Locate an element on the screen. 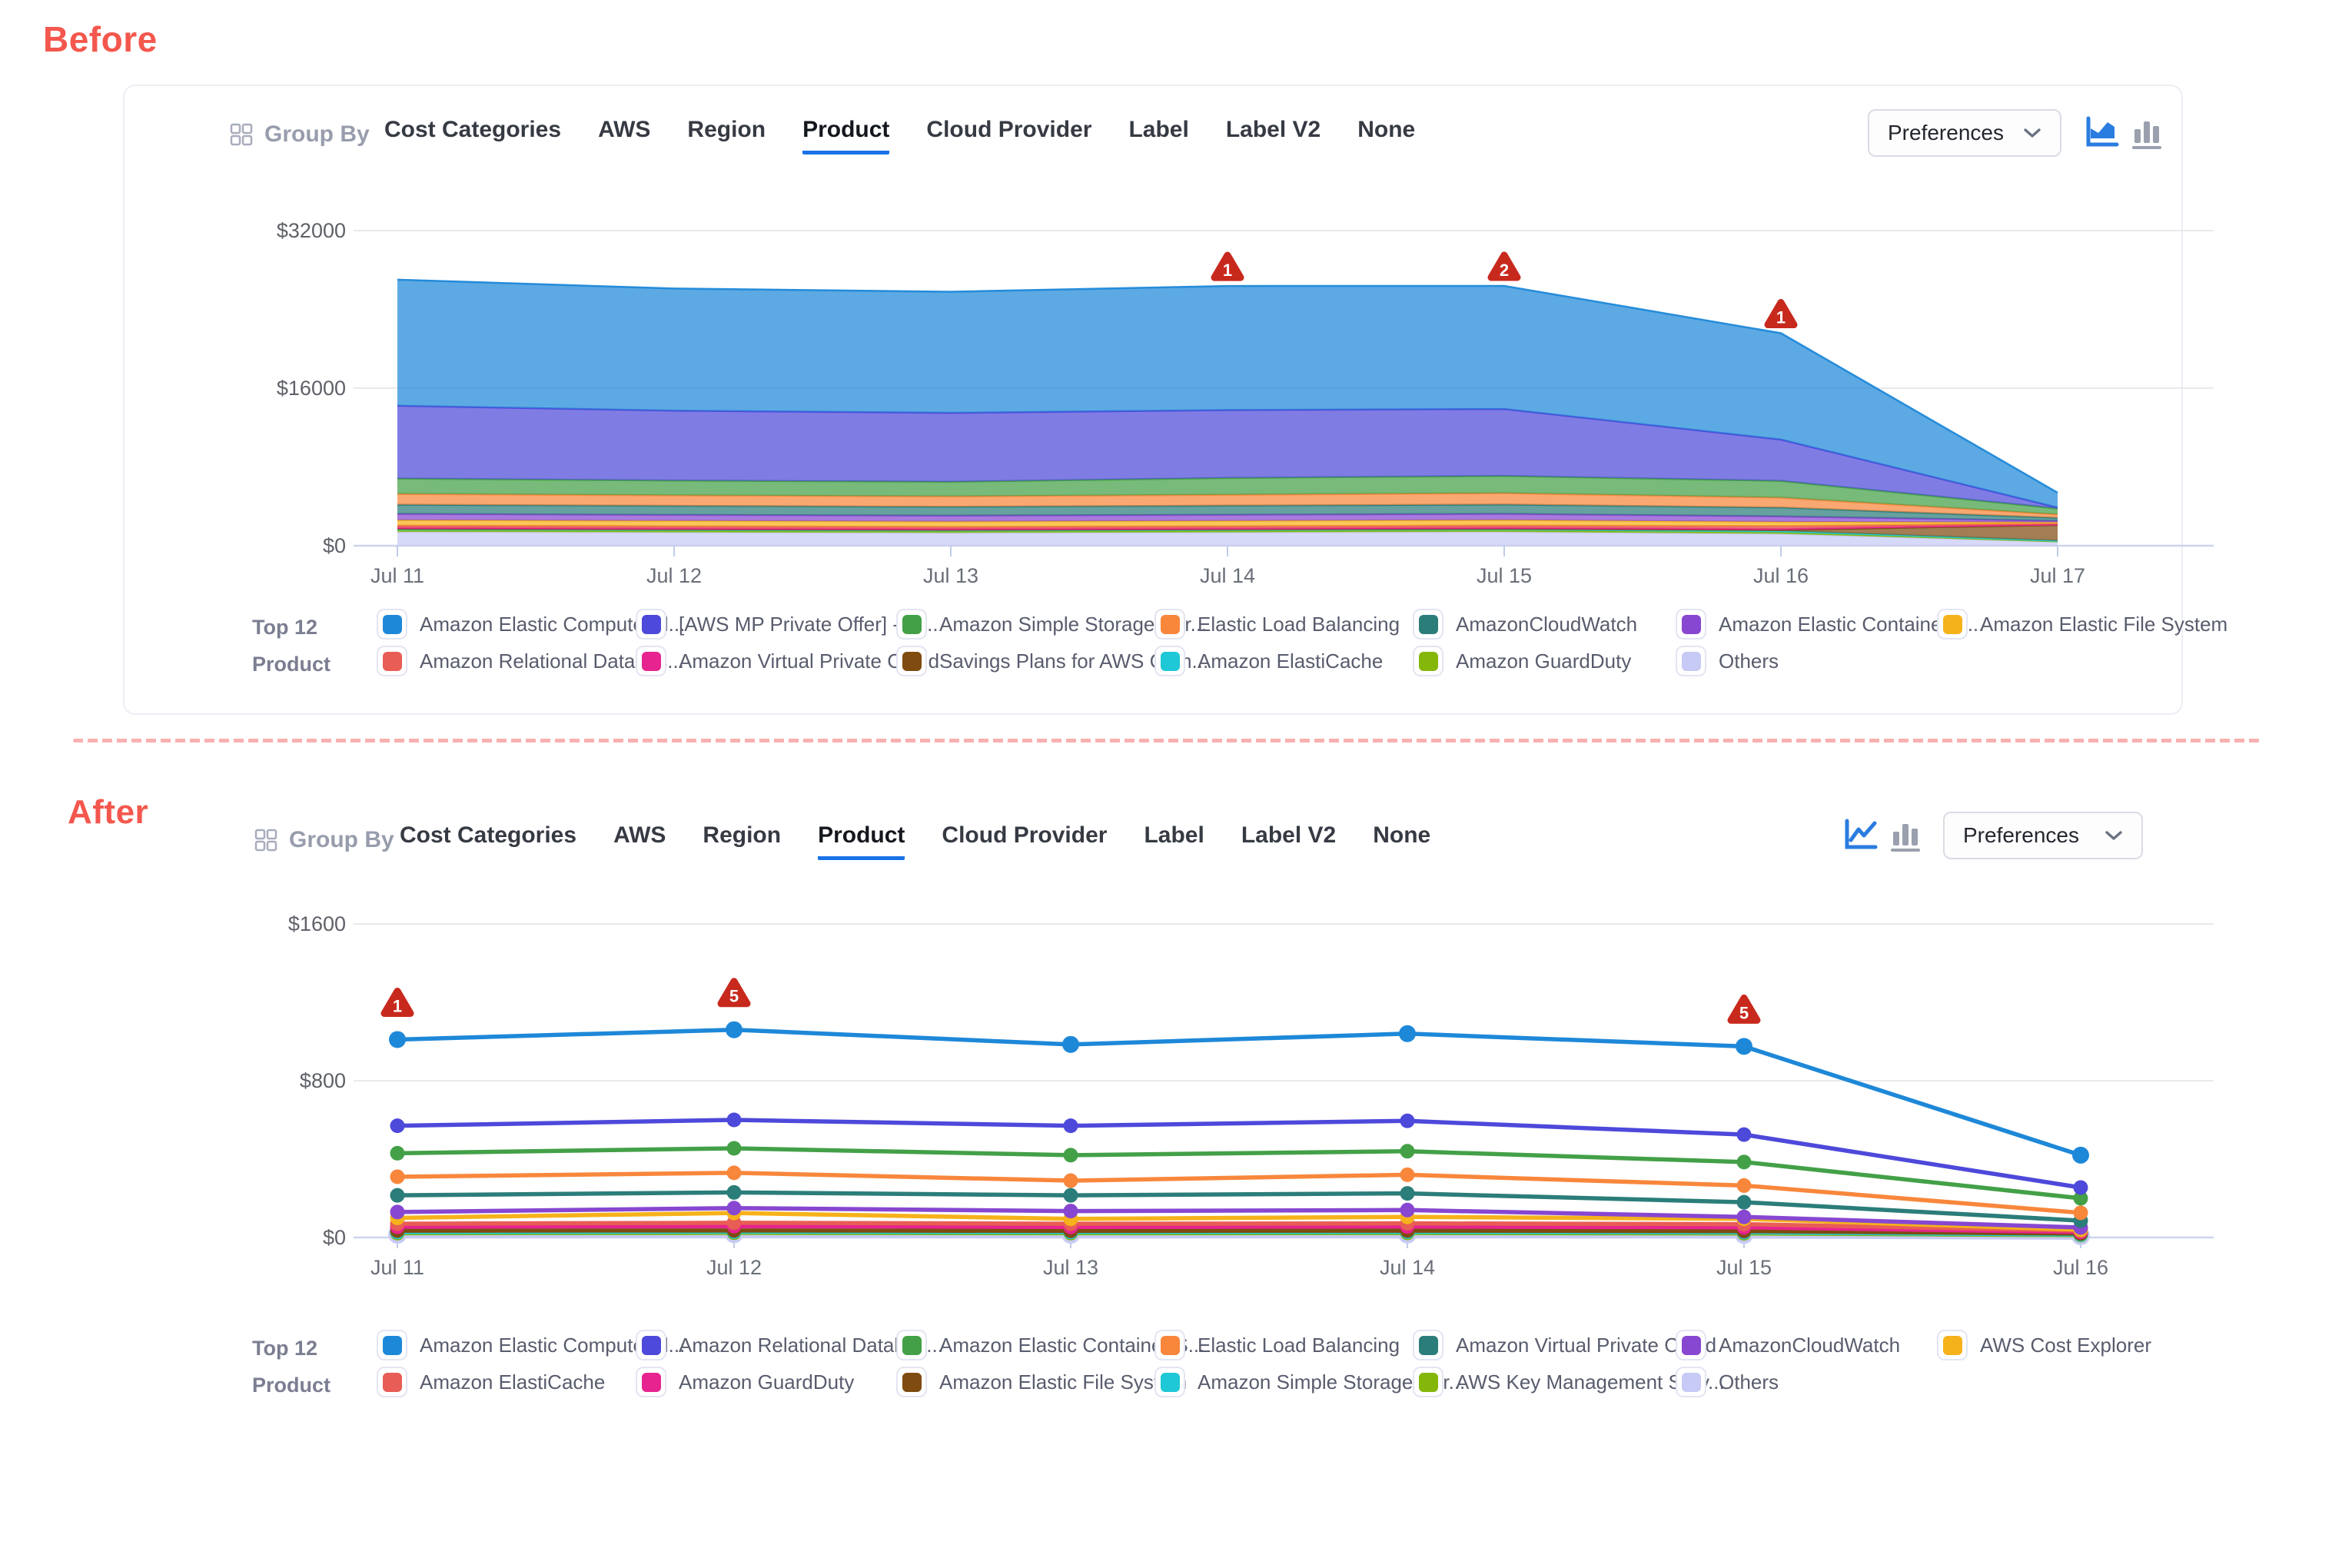 The image size is (2352, 1568). line-amazon-elastic-container-s is located at coordinates (1239, 1173).